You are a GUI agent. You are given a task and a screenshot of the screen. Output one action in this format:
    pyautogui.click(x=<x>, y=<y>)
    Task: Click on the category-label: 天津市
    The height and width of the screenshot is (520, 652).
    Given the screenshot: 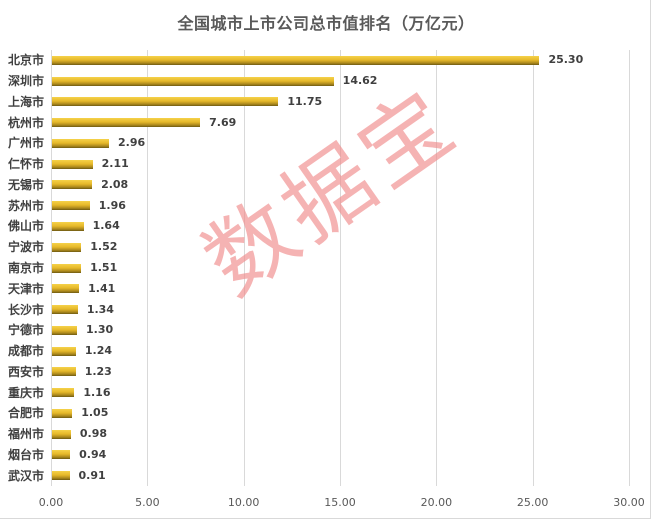 What is the action you would take?
    pyautogui.click(x=25, y=288)
    